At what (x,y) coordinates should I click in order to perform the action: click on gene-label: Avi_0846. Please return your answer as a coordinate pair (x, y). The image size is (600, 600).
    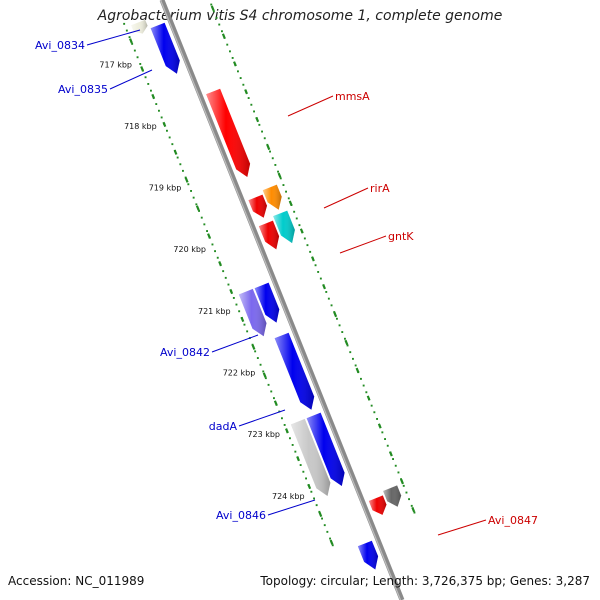
    Looking at the image, I should click on (241, 515).